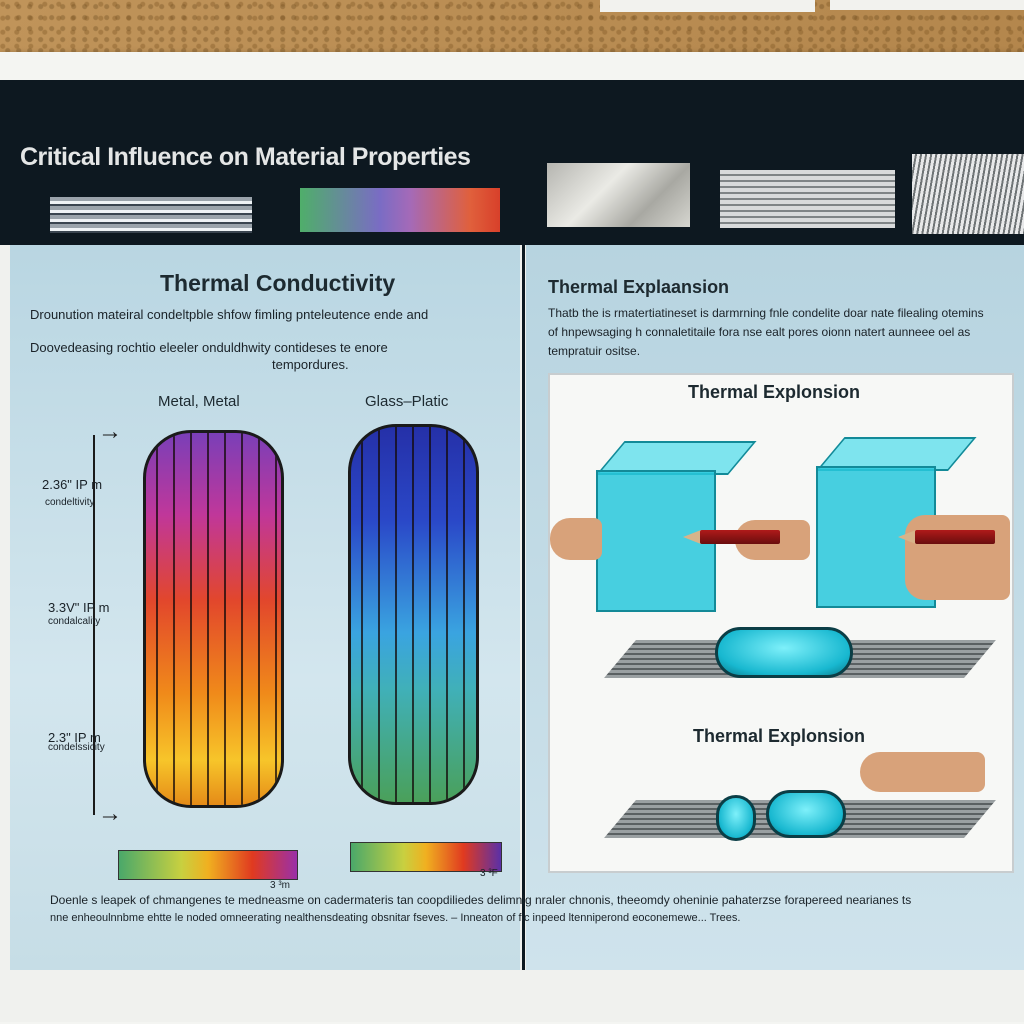 This screenshot has height=1024, width=1024. Describe the element at coordinates (278, 283) in the screenshot. I see `conductivity-heading: Thermal Conductivity` at that location.